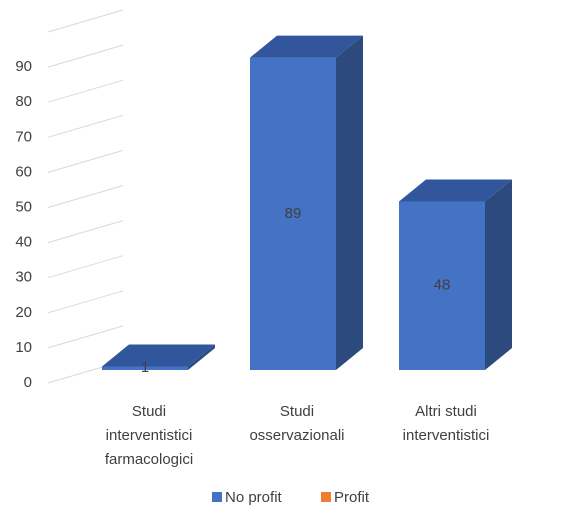  I want to click on y-tick-label: 90, so click(23, 66).